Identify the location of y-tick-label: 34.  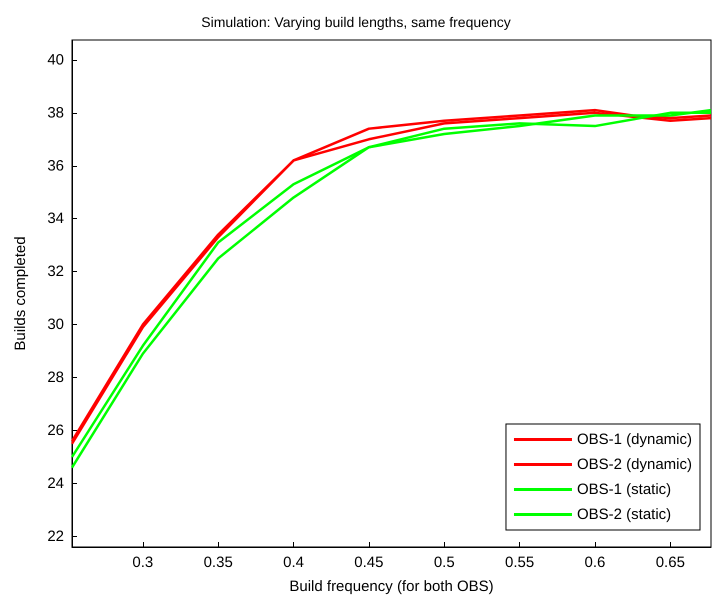
(55, 219).